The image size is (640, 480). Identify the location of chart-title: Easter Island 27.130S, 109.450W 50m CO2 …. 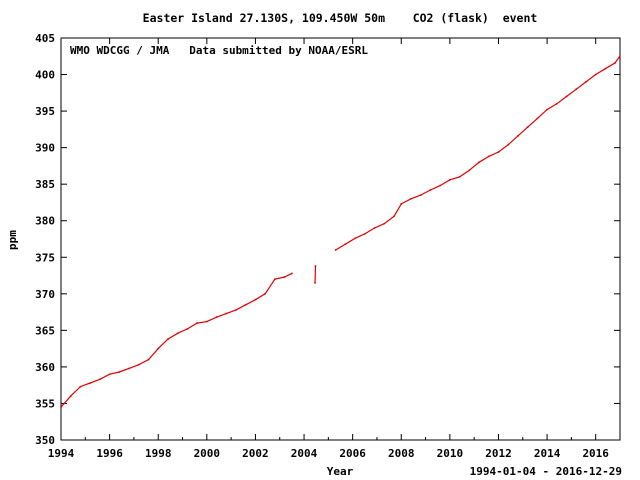
(340, 18).